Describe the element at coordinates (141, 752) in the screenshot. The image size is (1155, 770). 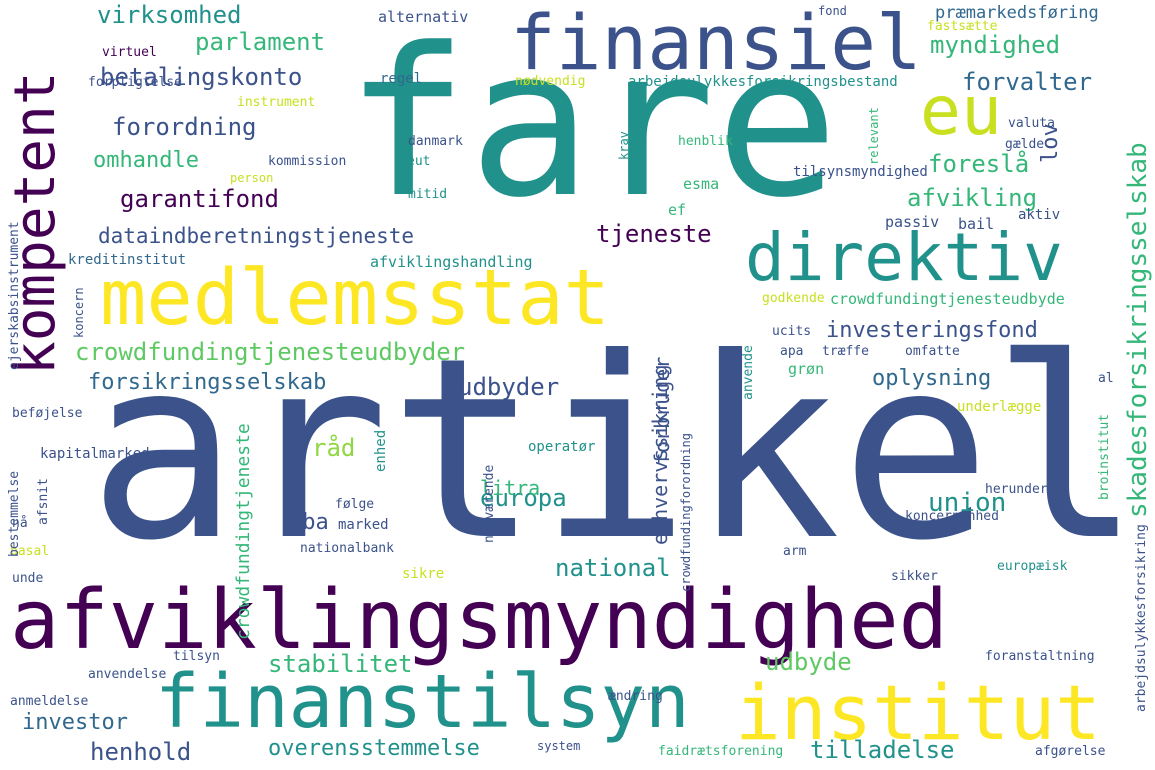
I see `word: henhold` at that location.